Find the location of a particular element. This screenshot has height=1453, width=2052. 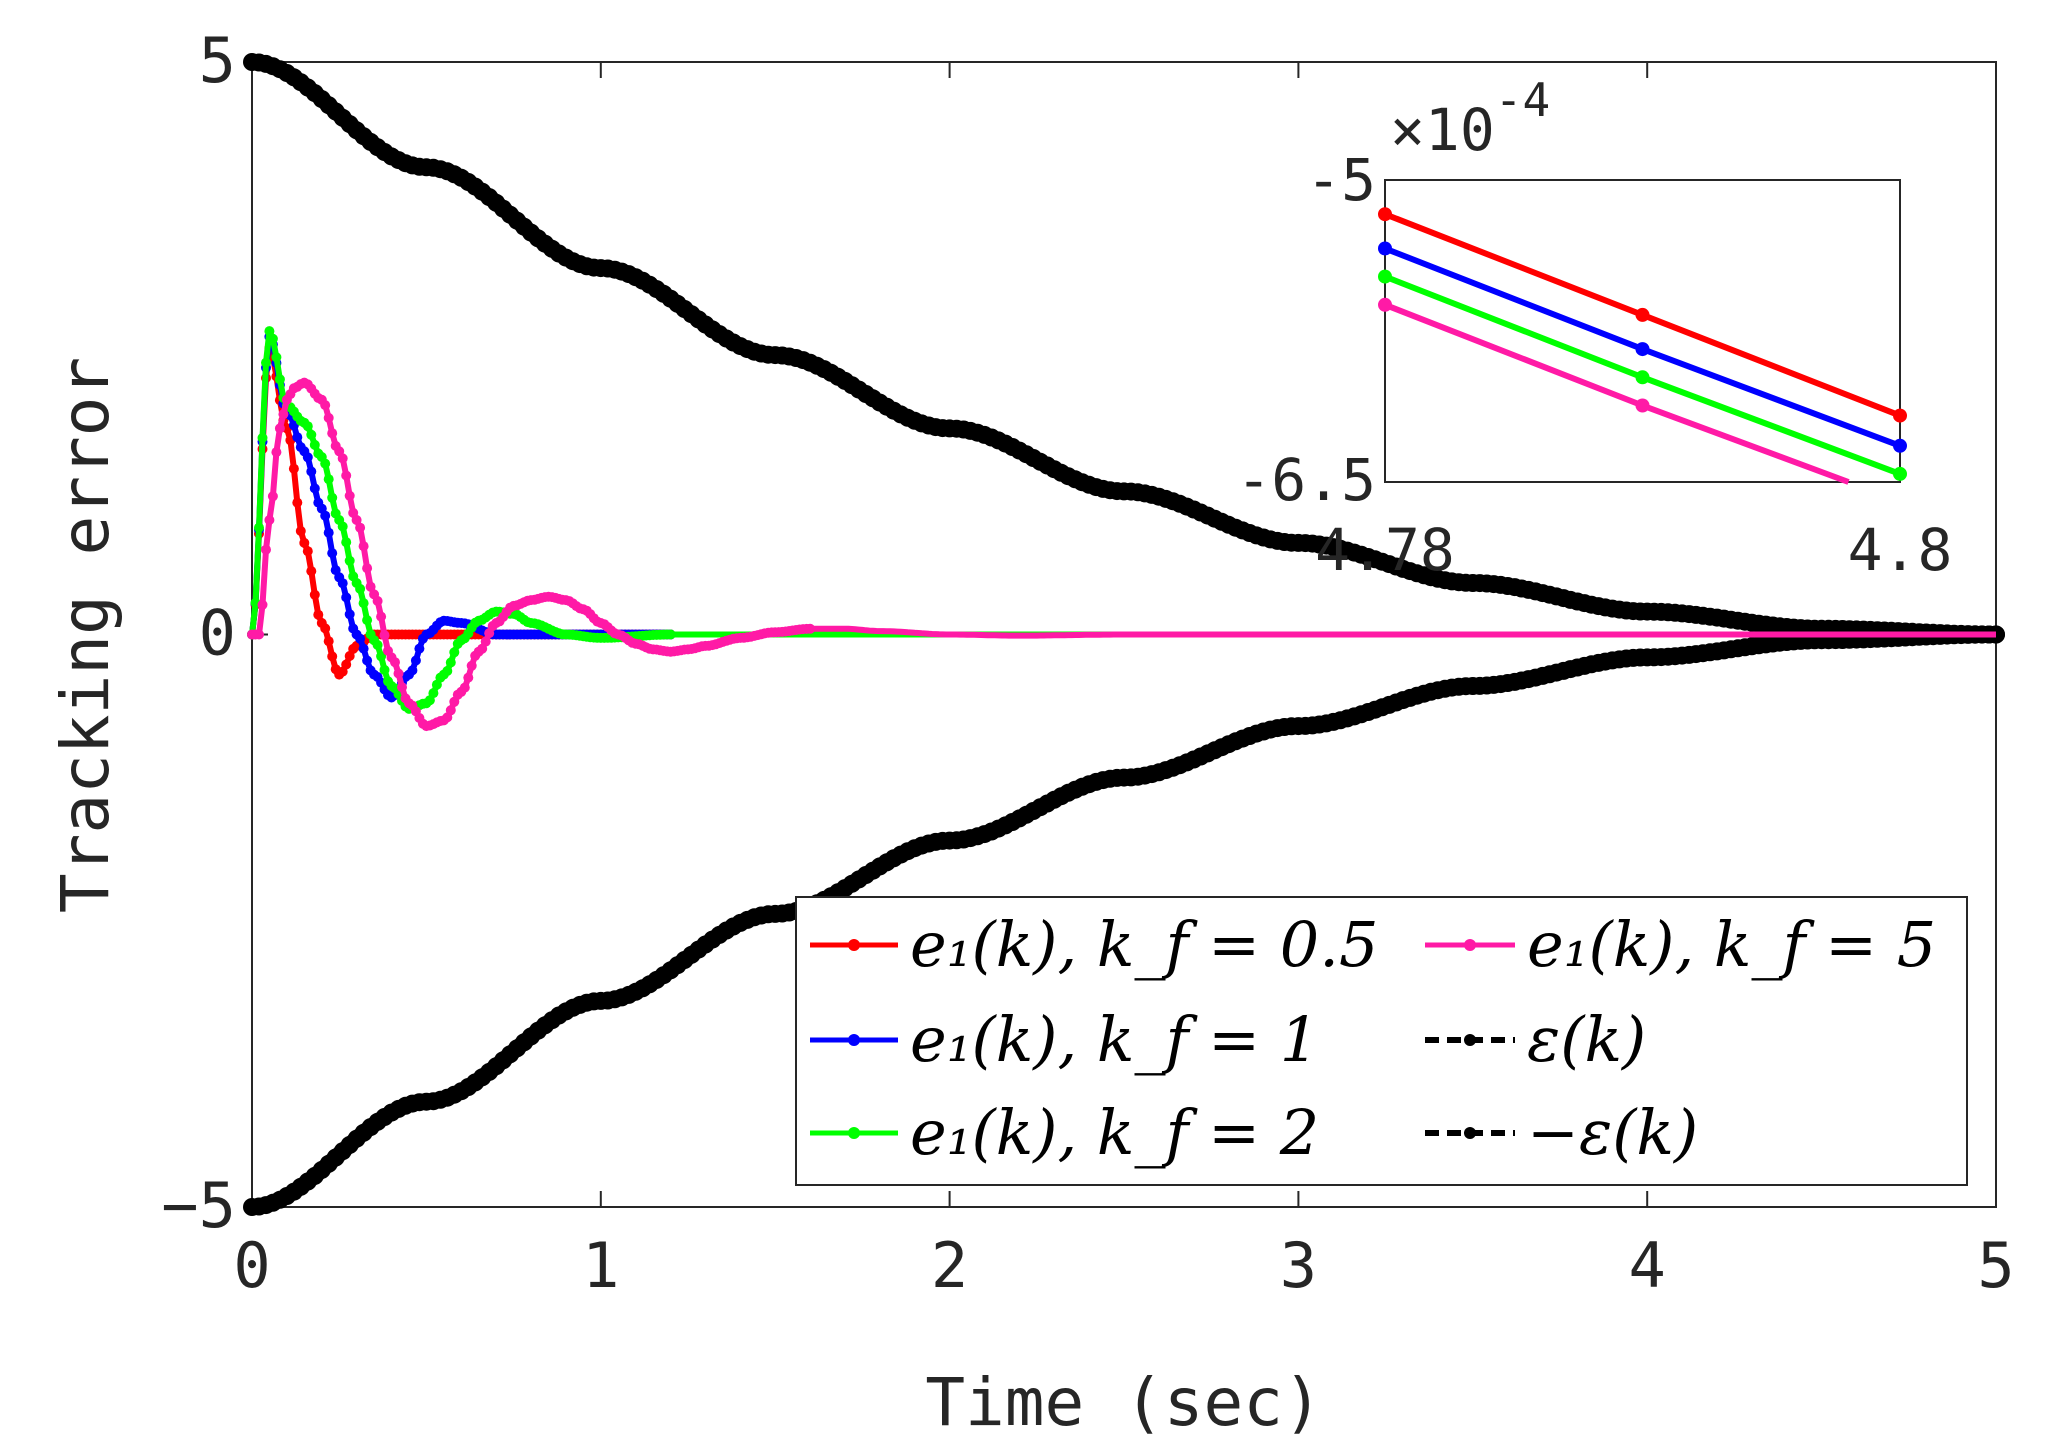

legend-marker-neg-epsilon is located at coordinates (1470, 1133).